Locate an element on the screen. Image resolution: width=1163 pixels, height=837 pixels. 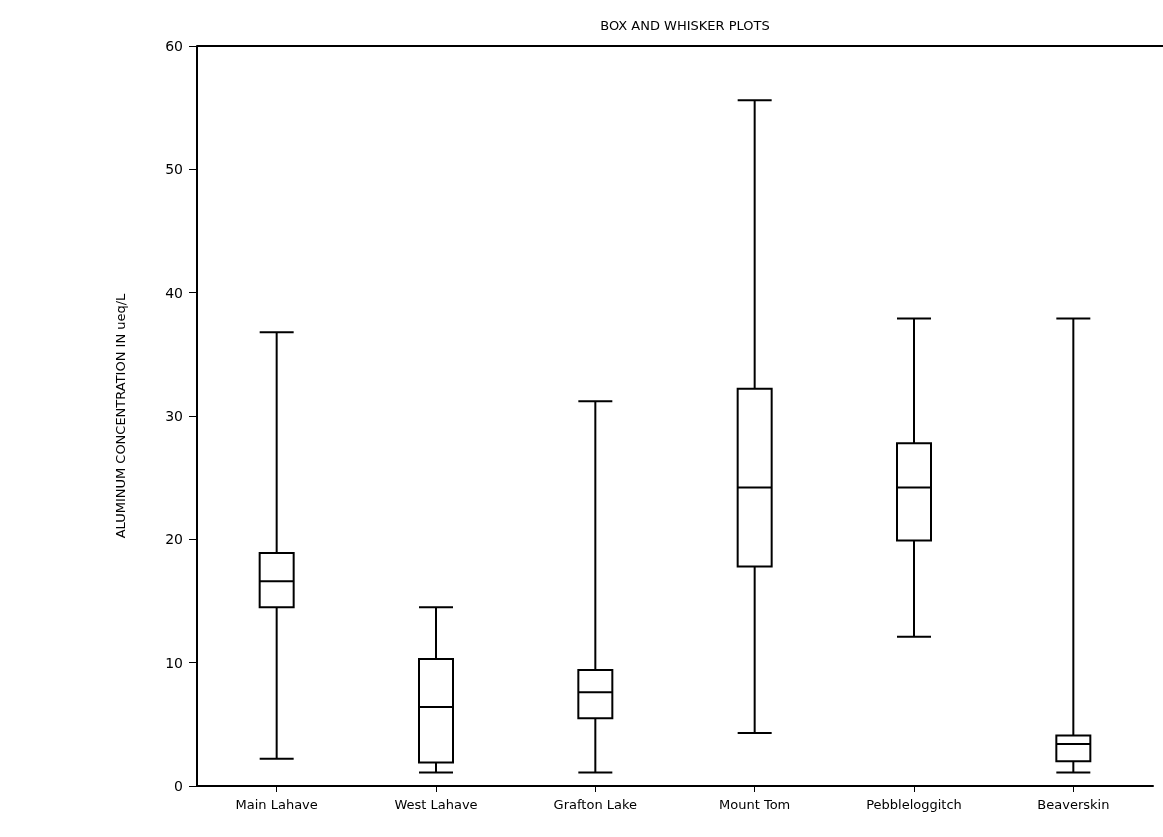
chart-title: BOX AND WHISKER PLOTS is located at coordinates (685, 25).